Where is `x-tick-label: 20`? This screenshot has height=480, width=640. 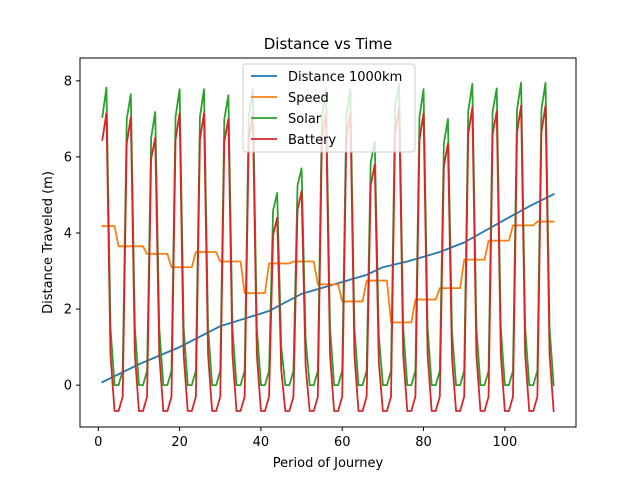 x-tick-label: 20 is located at coordinates (179, 442).